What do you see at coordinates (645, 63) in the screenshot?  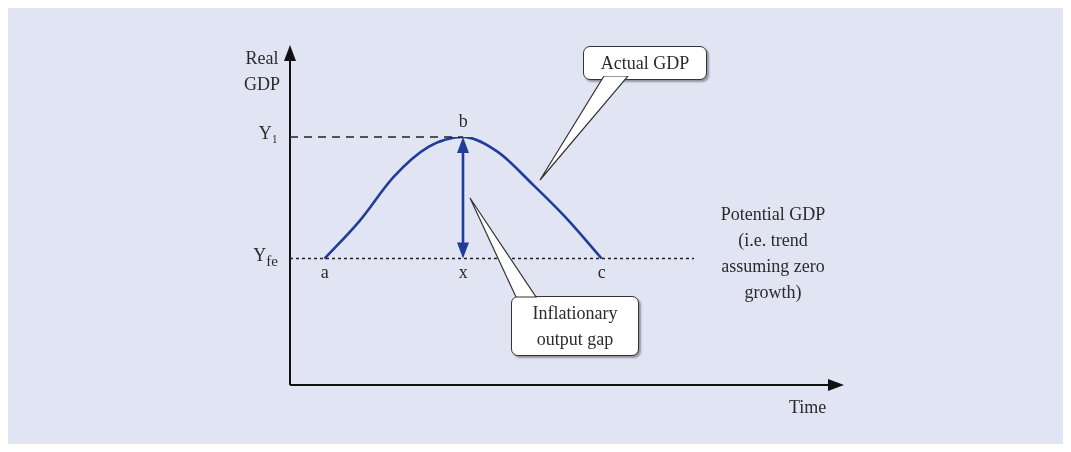 I see `text: Actual GDP` at bounding box center [645, 63].